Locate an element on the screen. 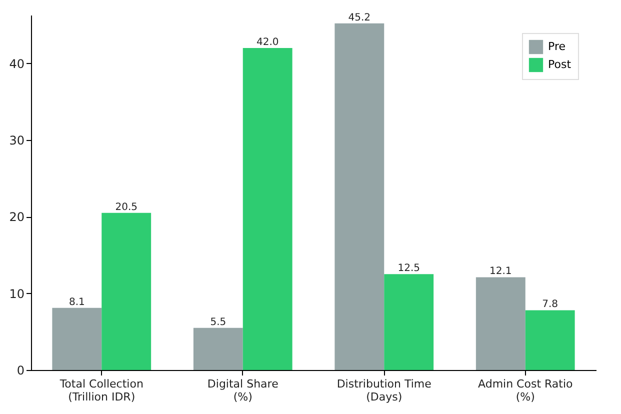  data-label: 5.5 is located at coordinates (218, 322).